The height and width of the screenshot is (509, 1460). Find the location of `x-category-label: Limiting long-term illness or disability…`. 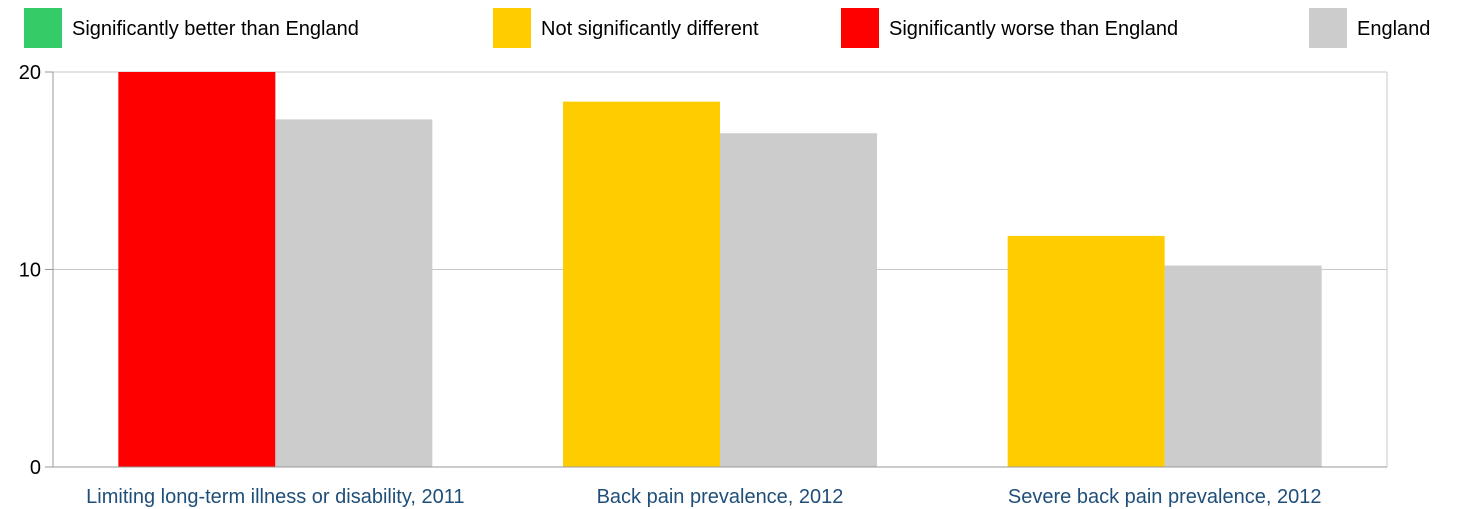

x-category-label: Limiting long-term illness or disability… is located at coordinates (275, 497).